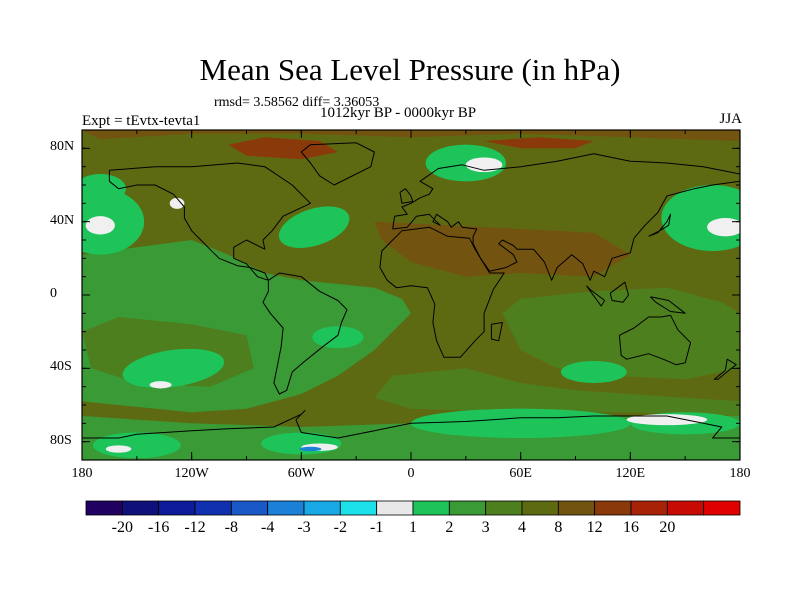  What do you see at coordinates (398, 113) in the screenshot?
I see `period-label: 1012kyr BP - 0000kyr BP` at bounding box center [398, 113].